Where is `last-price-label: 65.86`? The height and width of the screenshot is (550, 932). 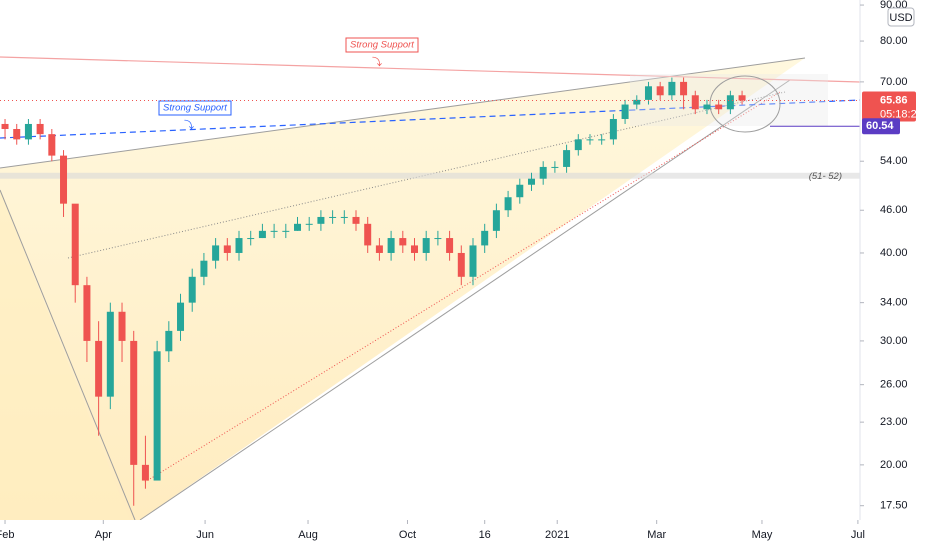
last-price-label: 65.86 is located at coordinates (894, 100).